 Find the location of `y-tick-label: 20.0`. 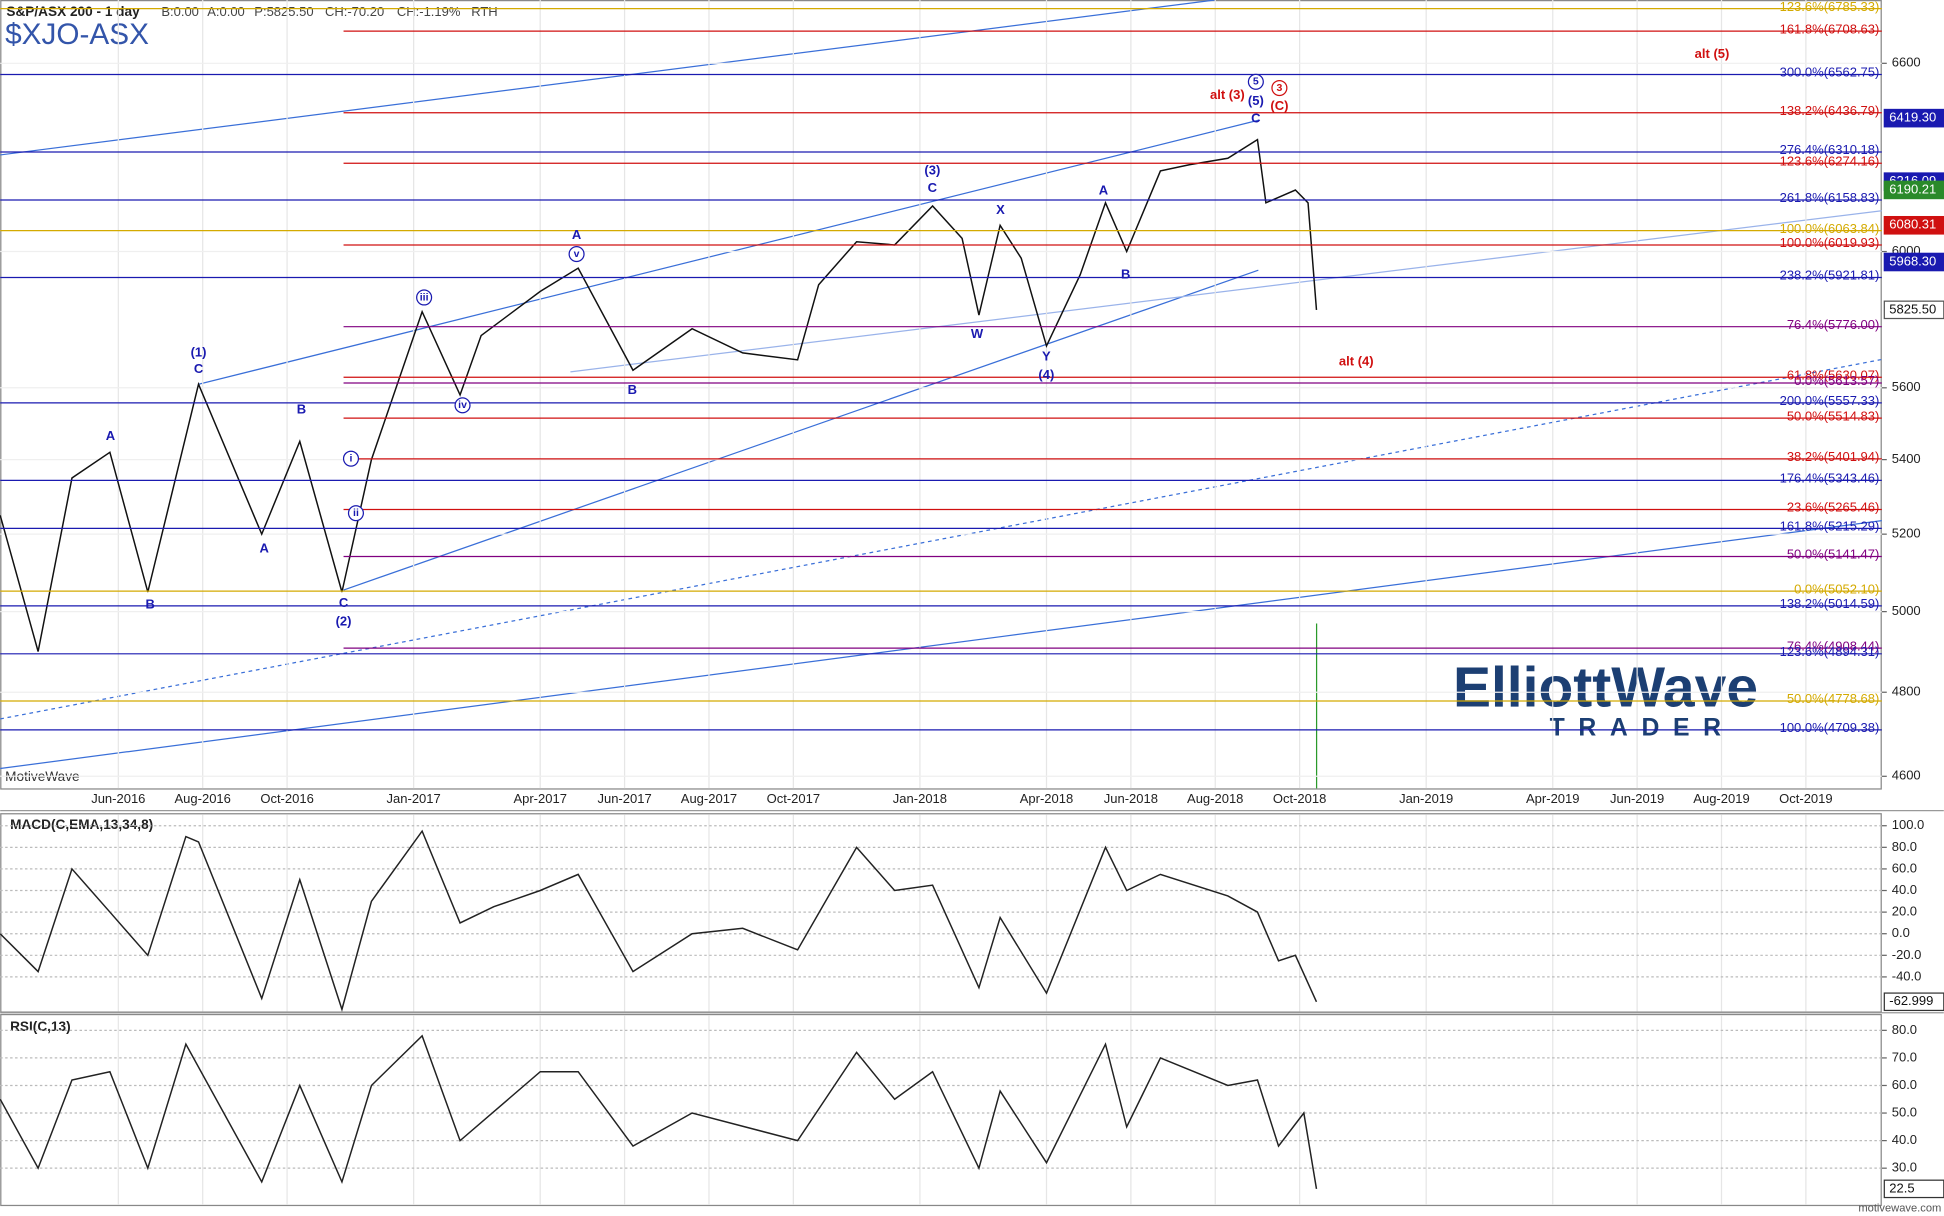

y-tick-label: 20.0 is located at coordinates (1904, 911).